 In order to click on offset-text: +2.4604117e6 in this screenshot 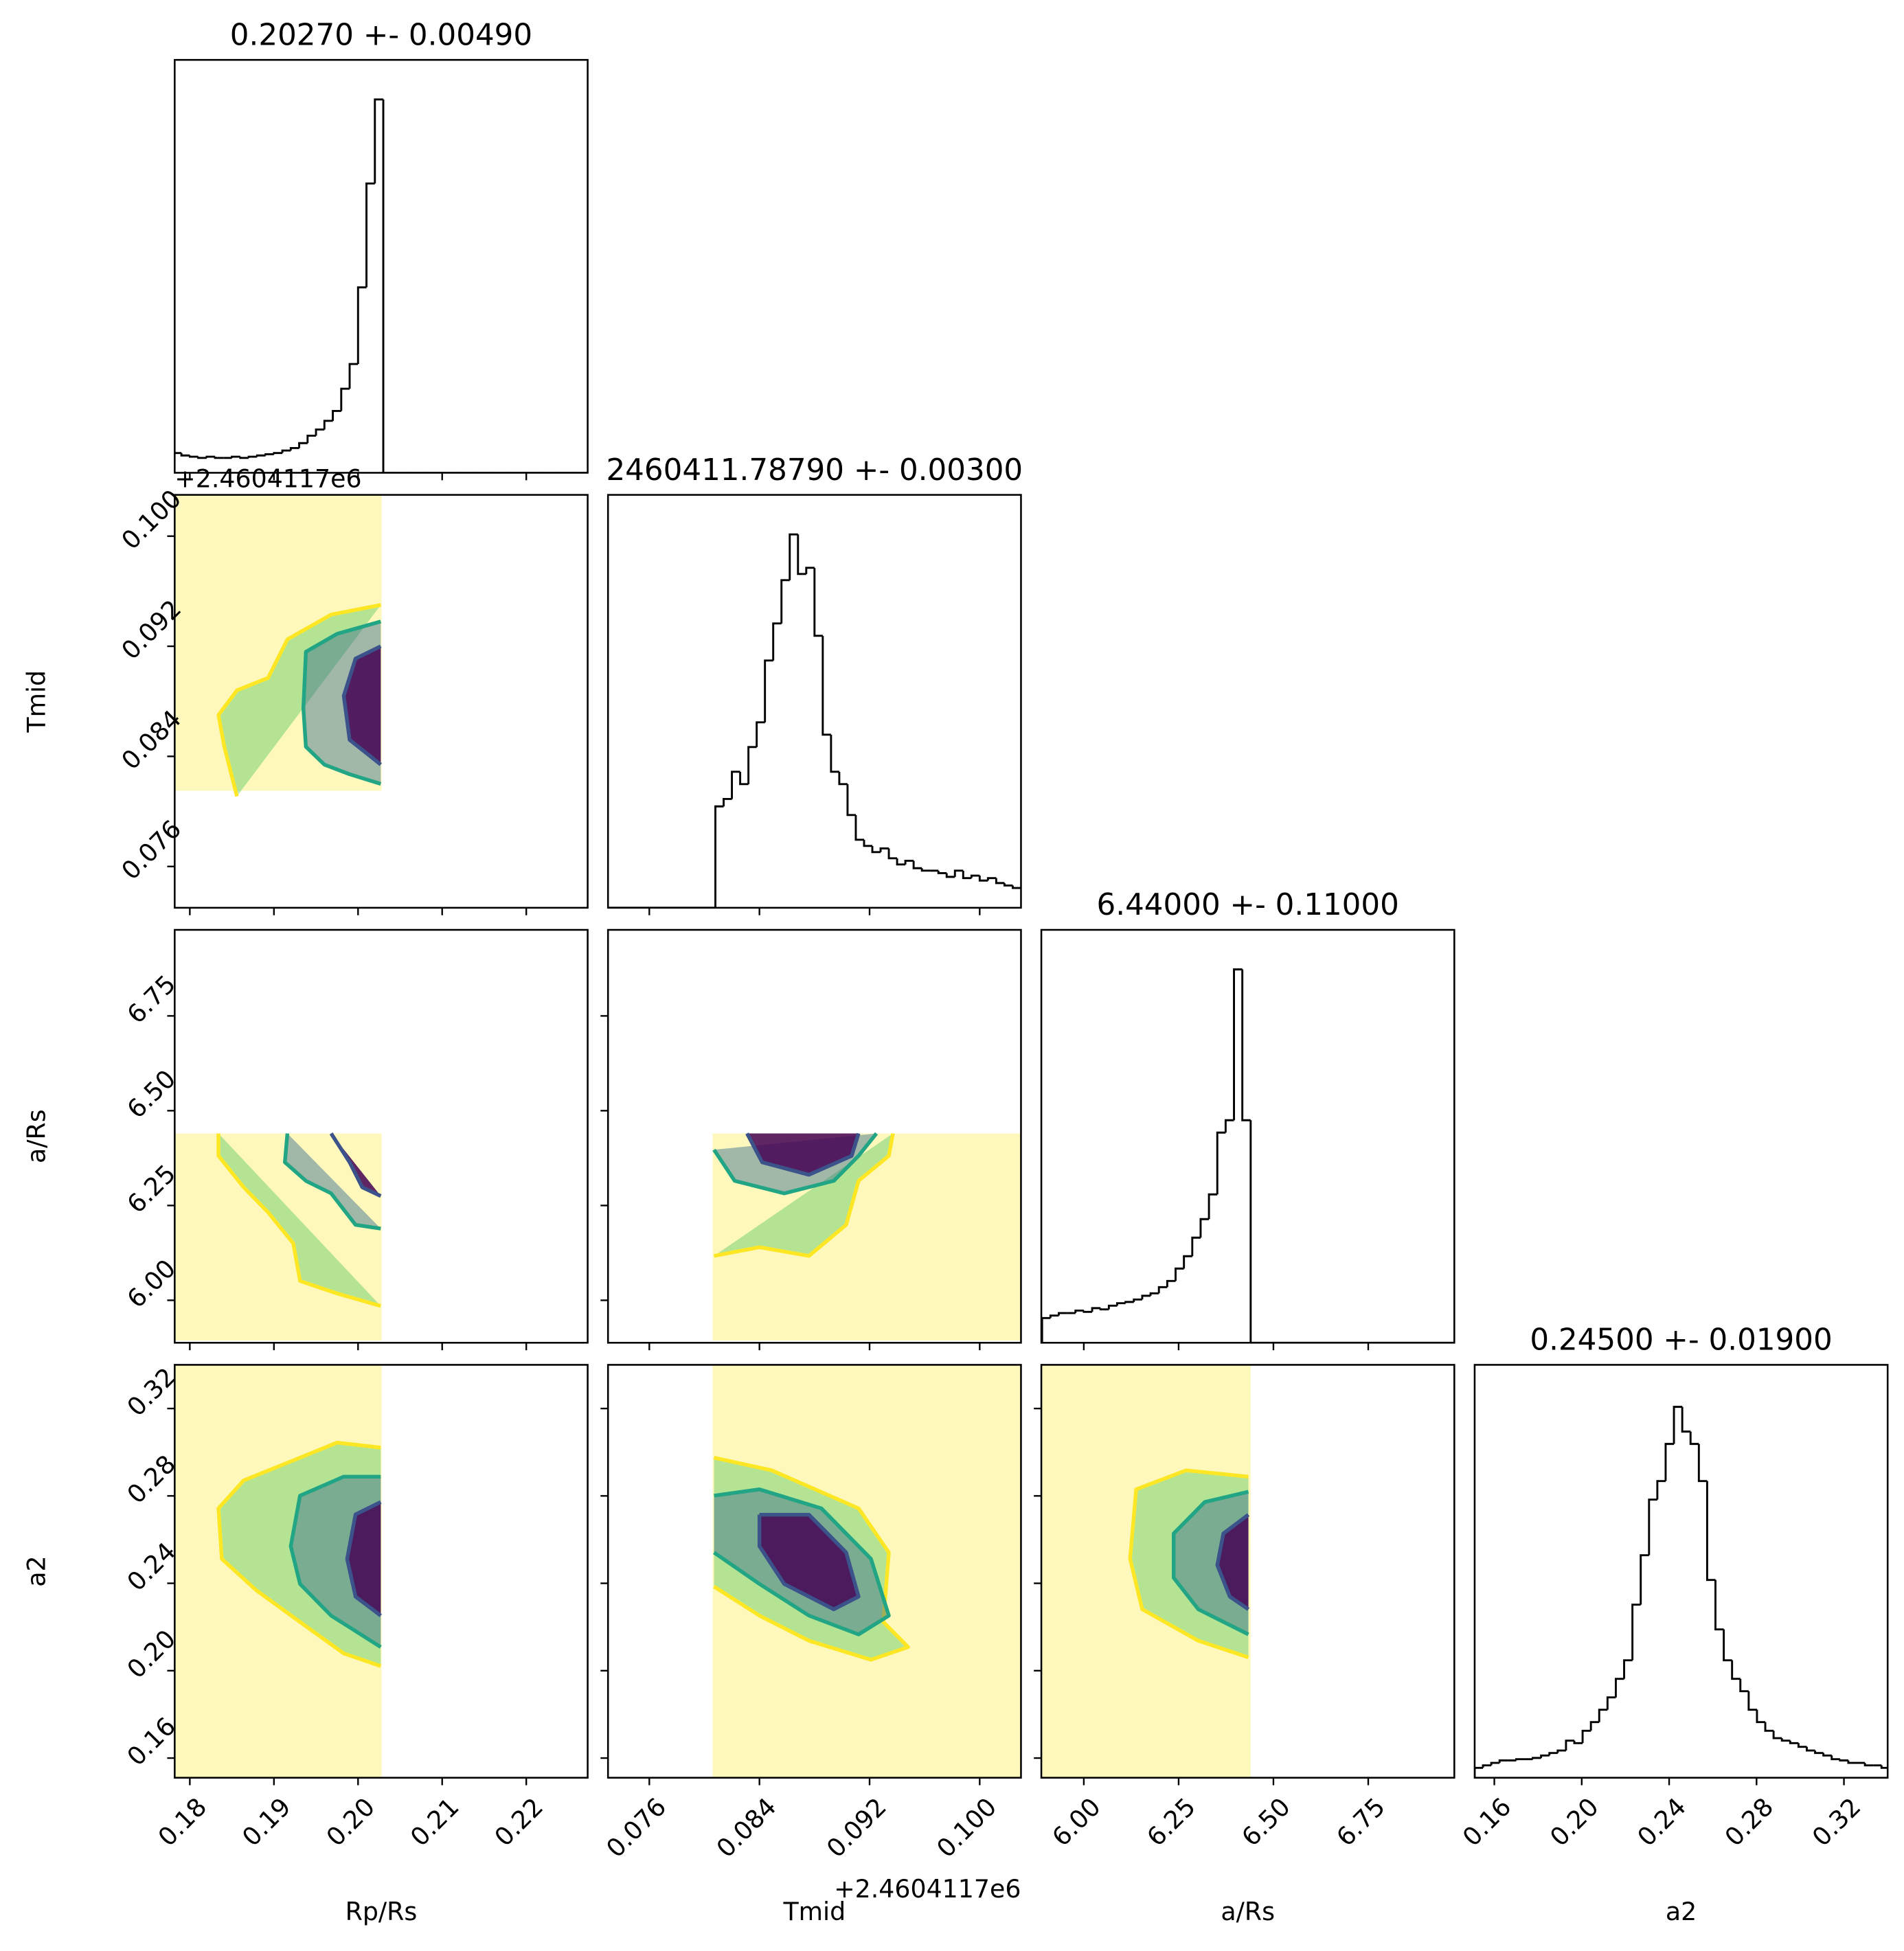, I will do `click(267, 479)`.